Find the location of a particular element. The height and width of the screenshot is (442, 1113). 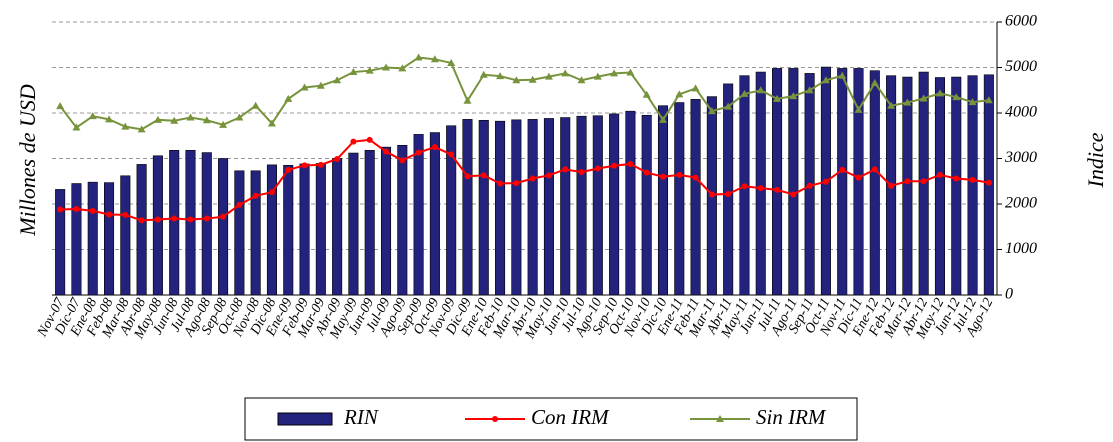

y2-tick-label: 5000 is located at coordinates (1021, 66).